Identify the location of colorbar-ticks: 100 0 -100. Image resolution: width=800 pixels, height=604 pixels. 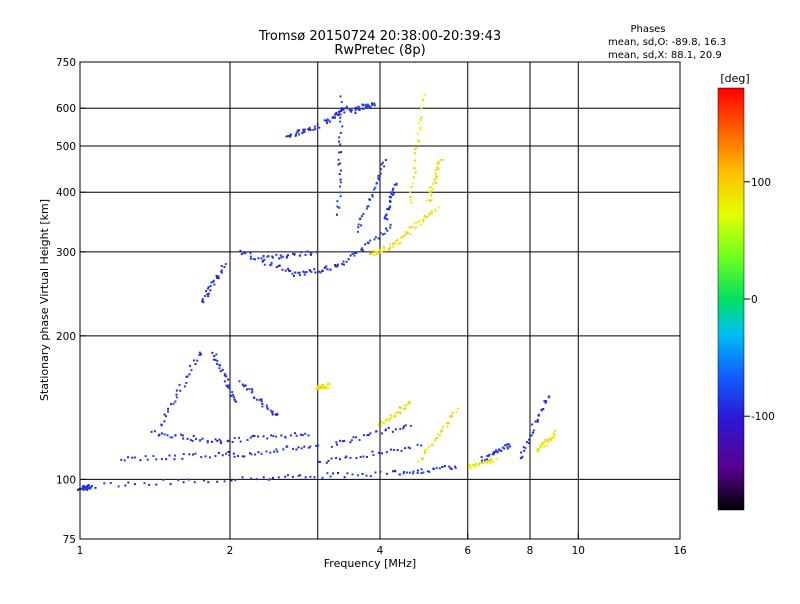
(759, 300).